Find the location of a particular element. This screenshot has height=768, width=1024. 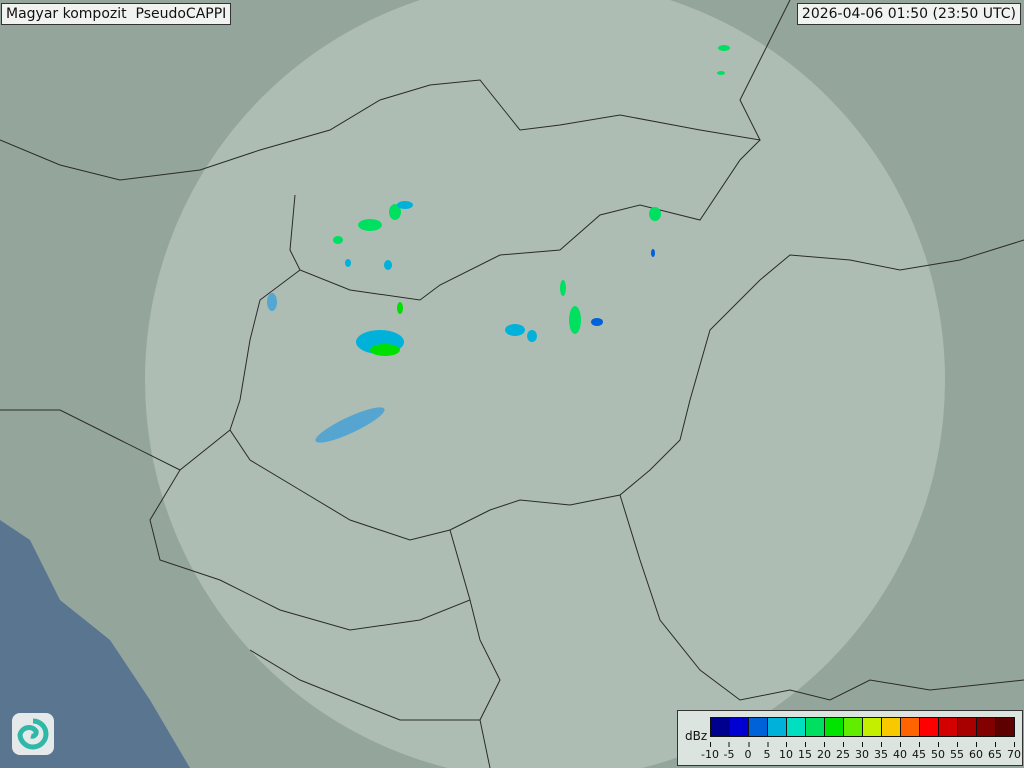

legend-tick-label: 35 is located at coordinates (881, 751).